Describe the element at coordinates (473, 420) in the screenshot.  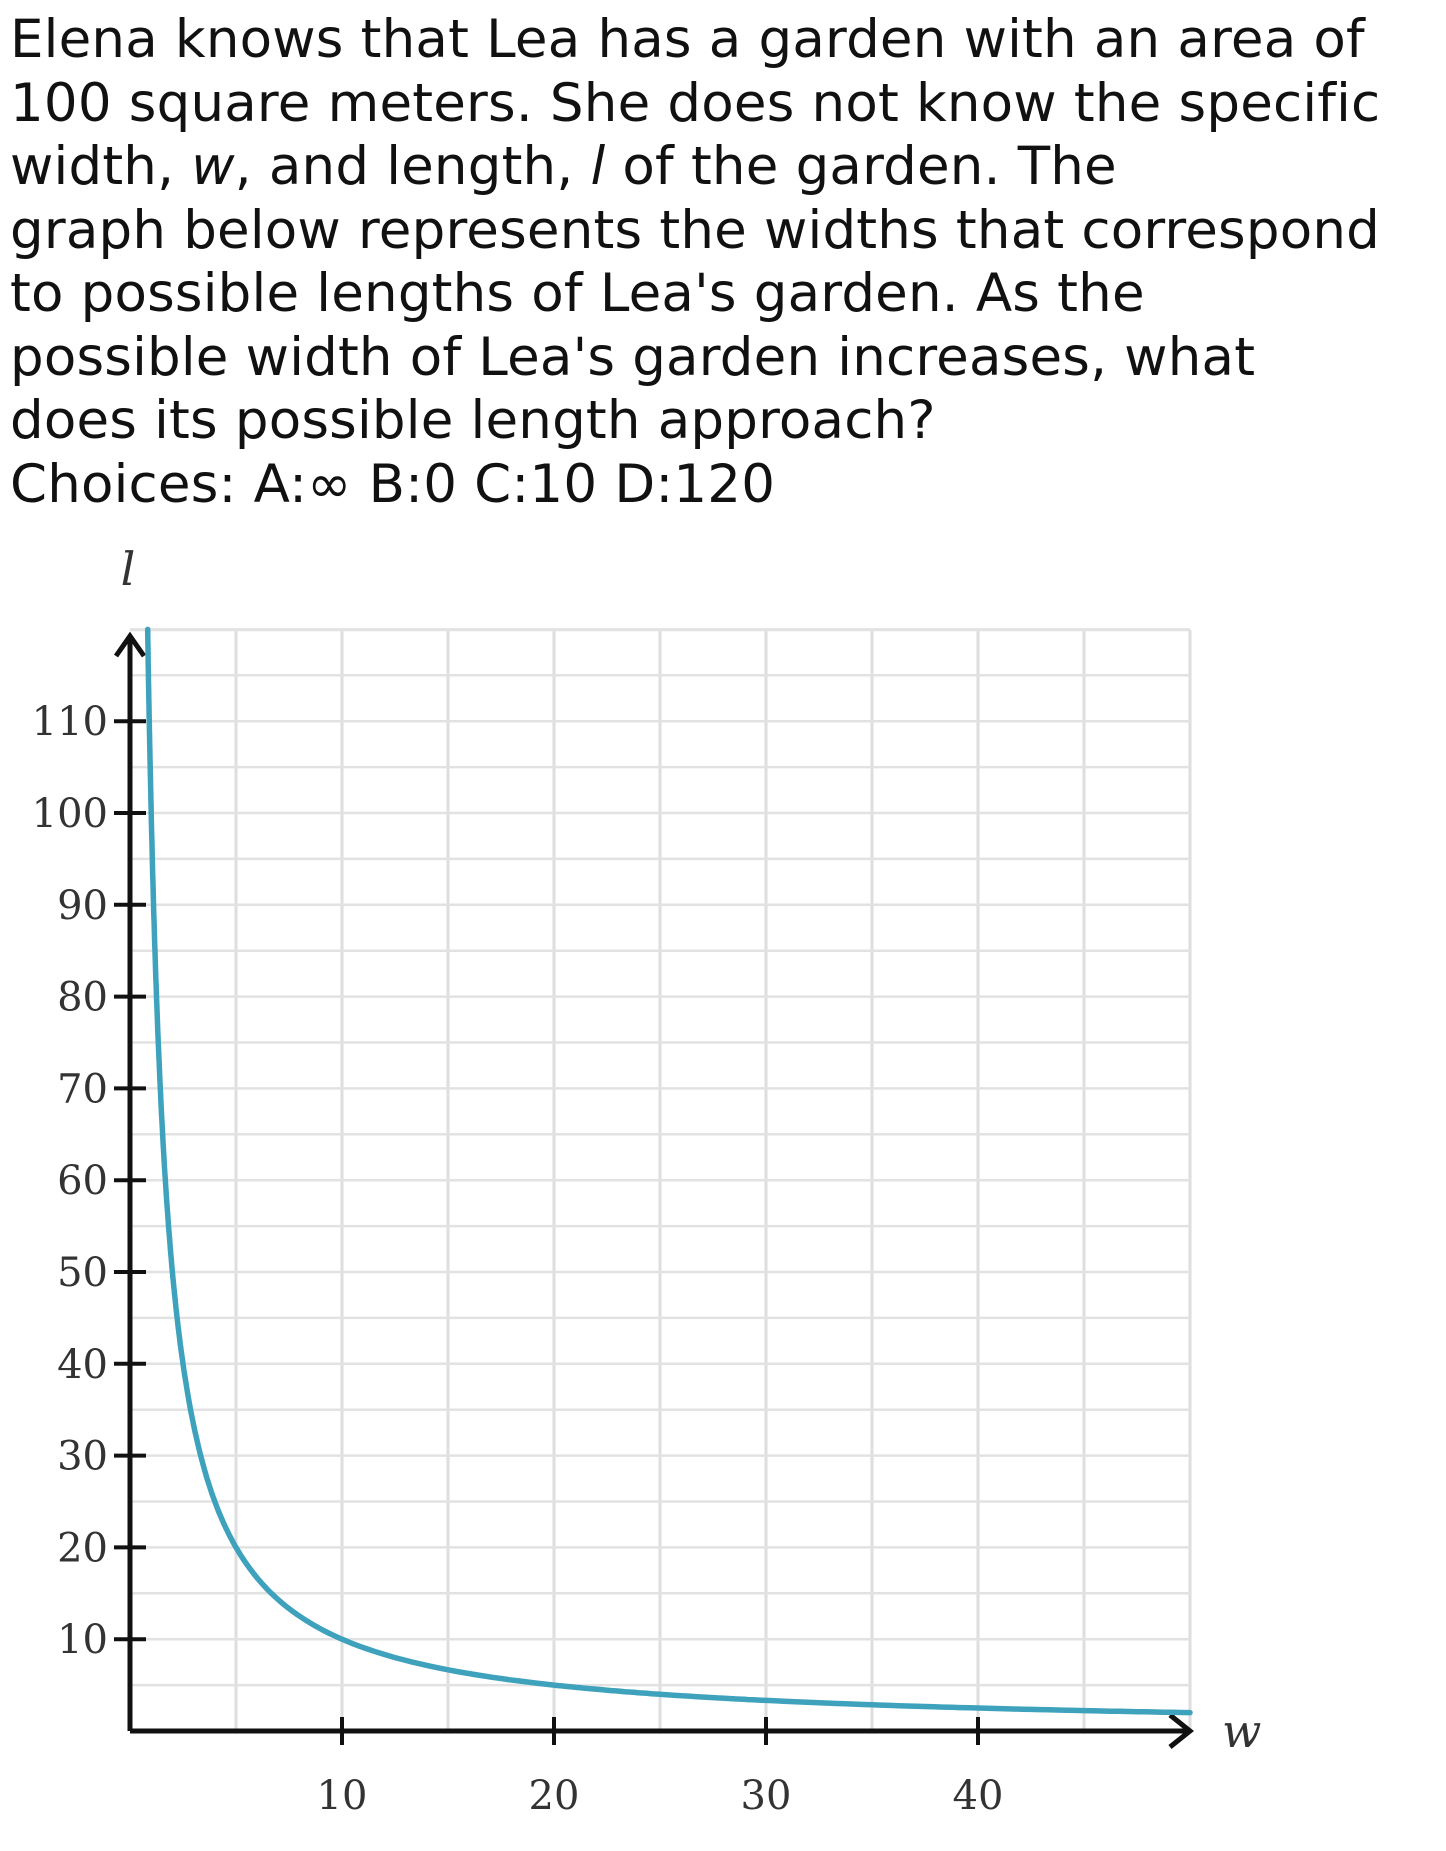
I see `question-line: does its possible length approach?` at that location.